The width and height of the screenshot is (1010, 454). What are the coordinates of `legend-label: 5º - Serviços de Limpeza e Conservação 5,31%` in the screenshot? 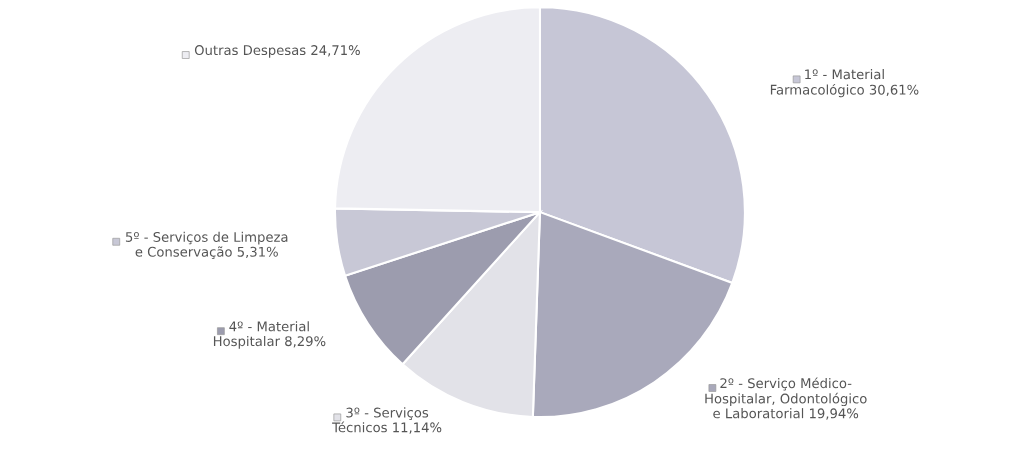 It's located at (206, 245).